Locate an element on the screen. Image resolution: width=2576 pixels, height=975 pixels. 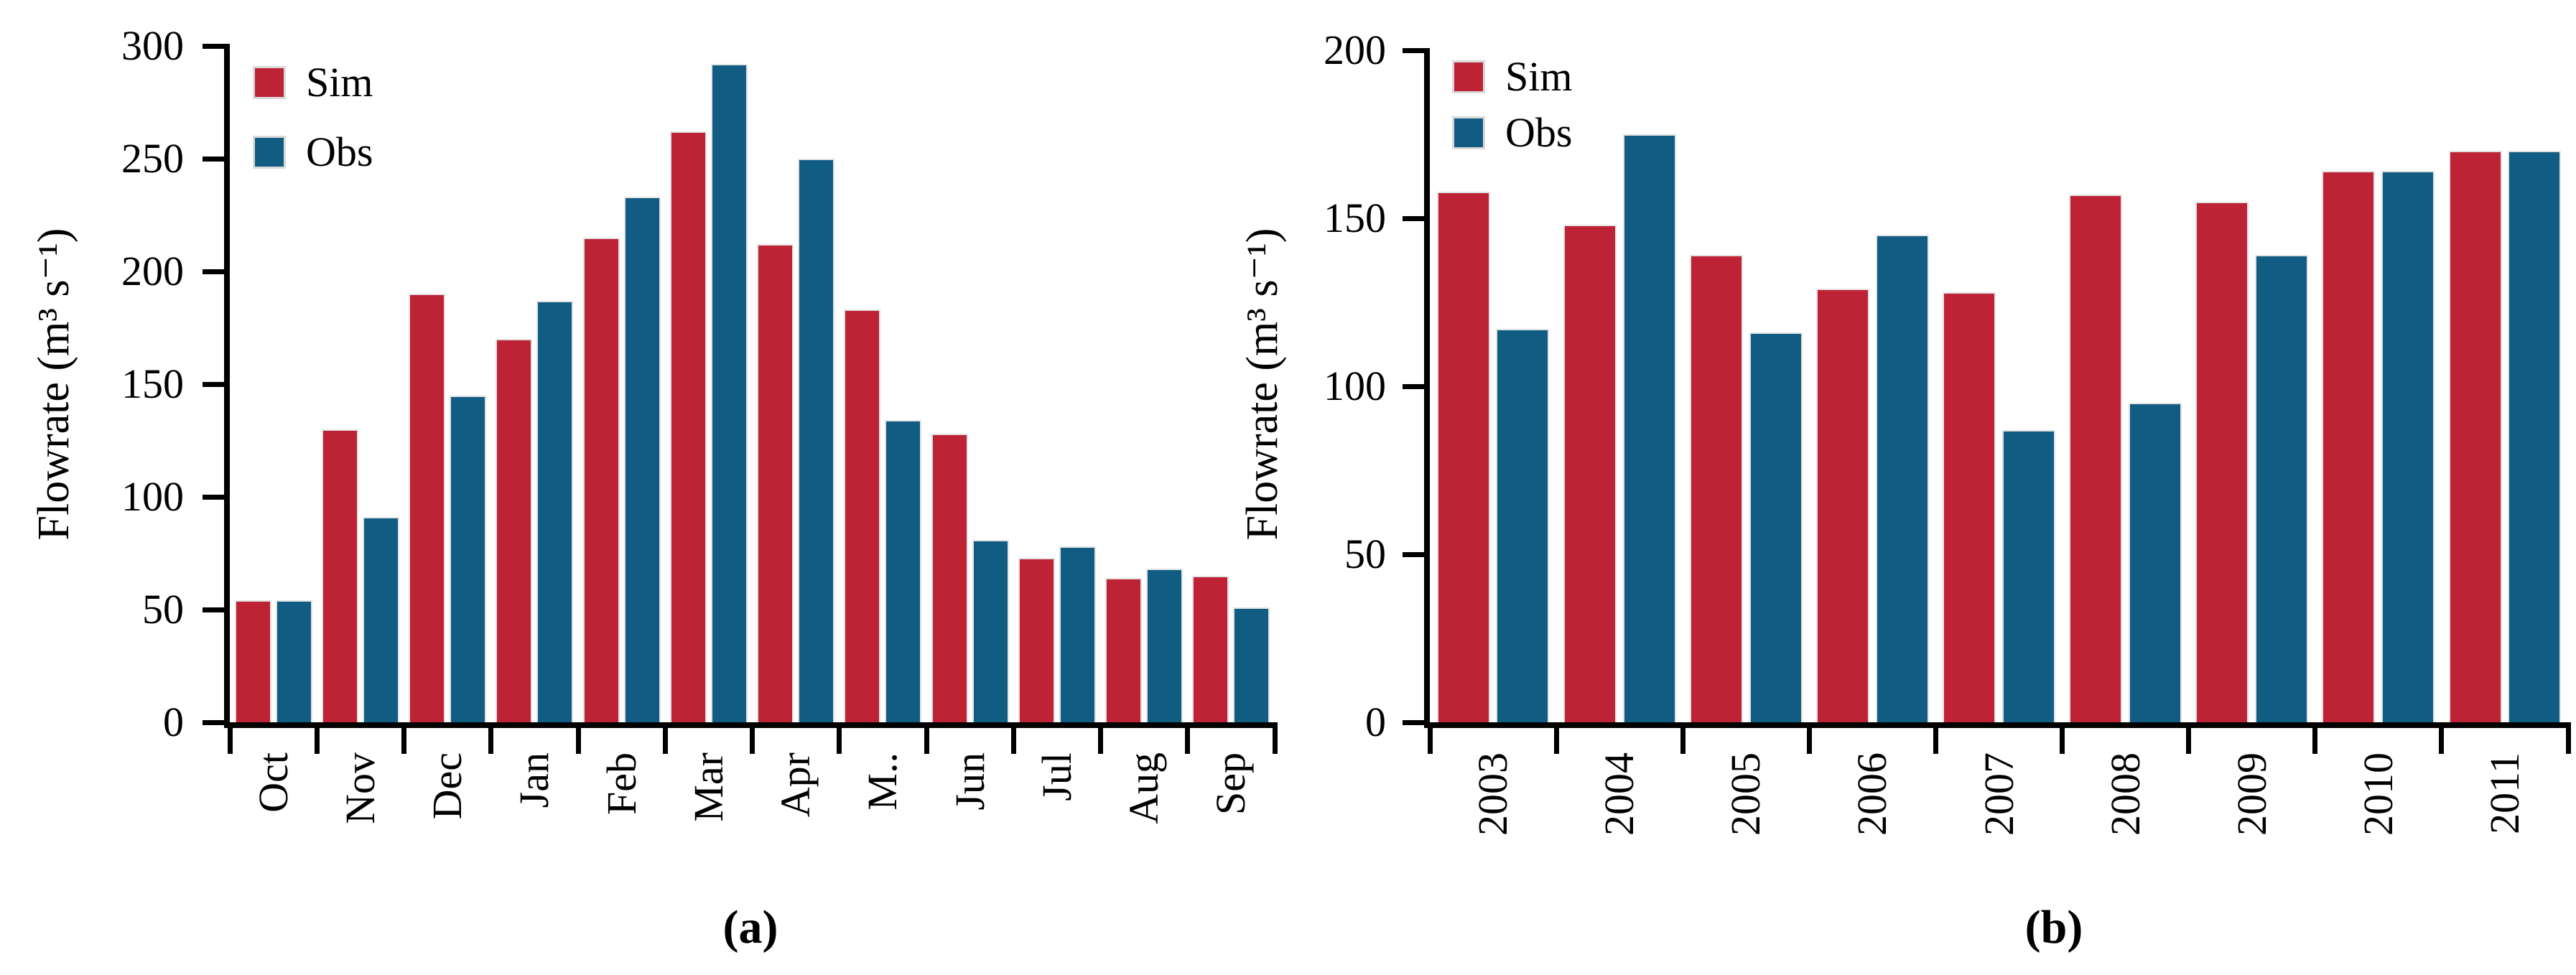
x-tick-label: Jul is located at coordinates (1056, 777).